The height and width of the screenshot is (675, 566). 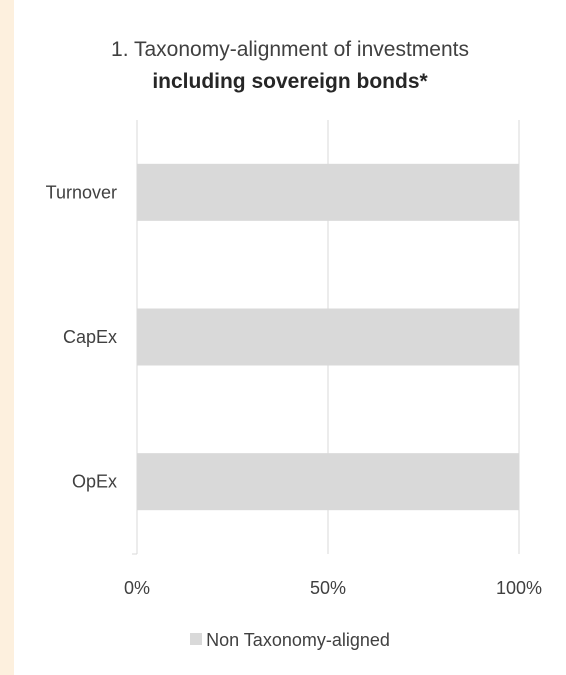 What do you see at coordinates (90, 337) in the screenshot?
I see `category-label: CapEx` at bounding box center [90, 337].